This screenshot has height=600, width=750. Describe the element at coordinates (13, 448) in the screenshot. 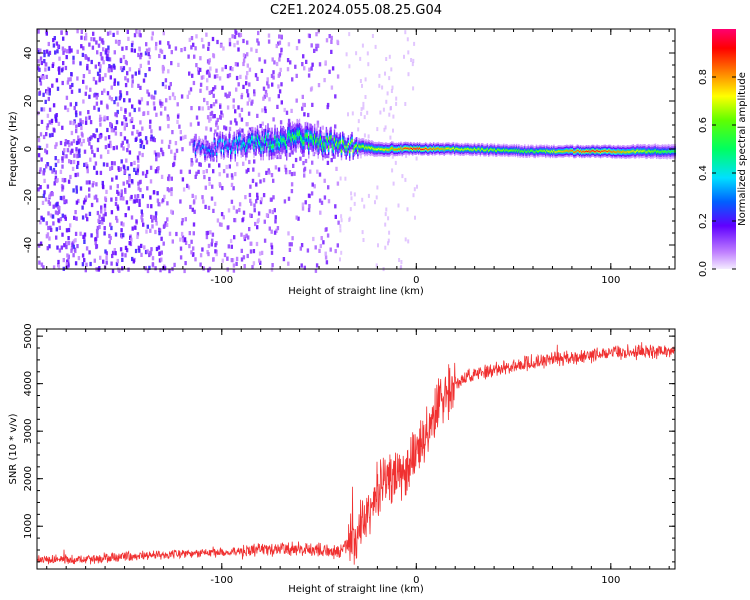

I see `snr-y-label: SNR (10 * v/v)` at that location.